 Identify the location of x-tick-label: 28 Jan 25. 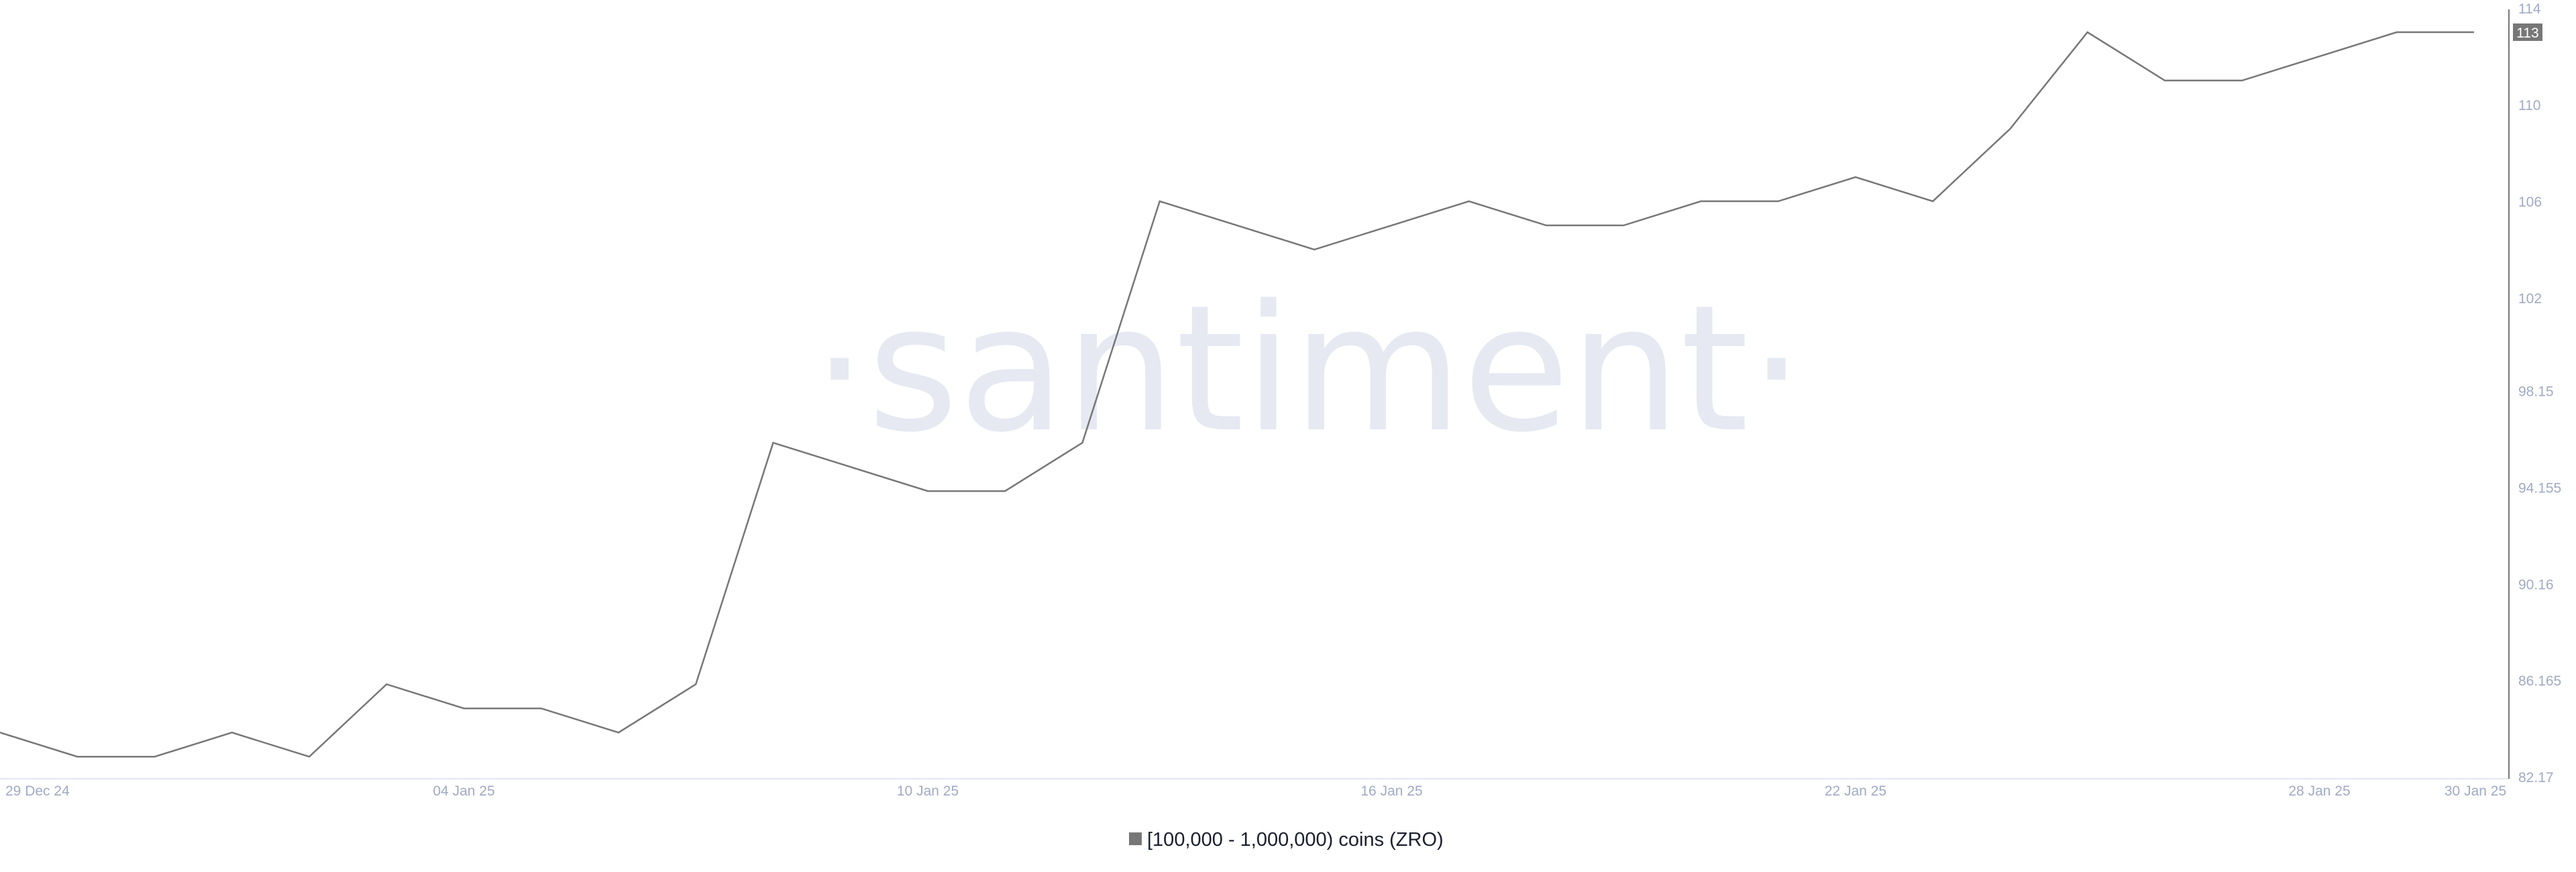
(2319, 791).